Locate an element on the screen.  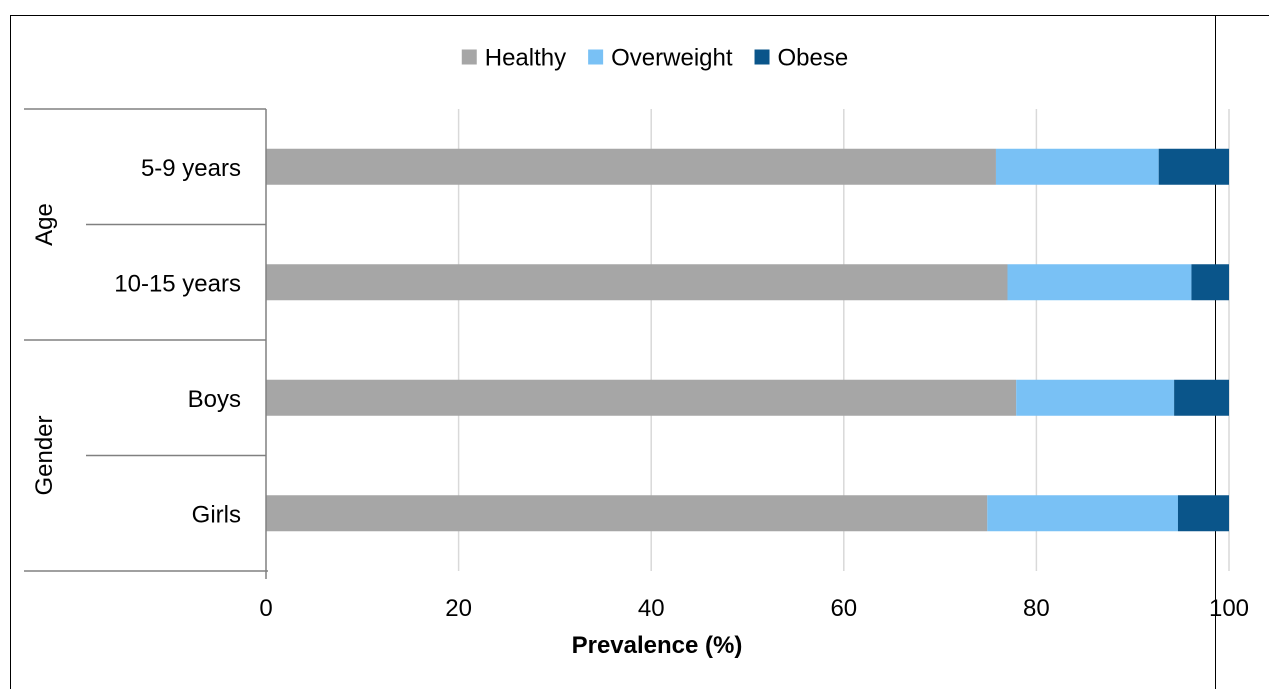
bar-10-15-years-healthy is located at coordinates (637, 282).